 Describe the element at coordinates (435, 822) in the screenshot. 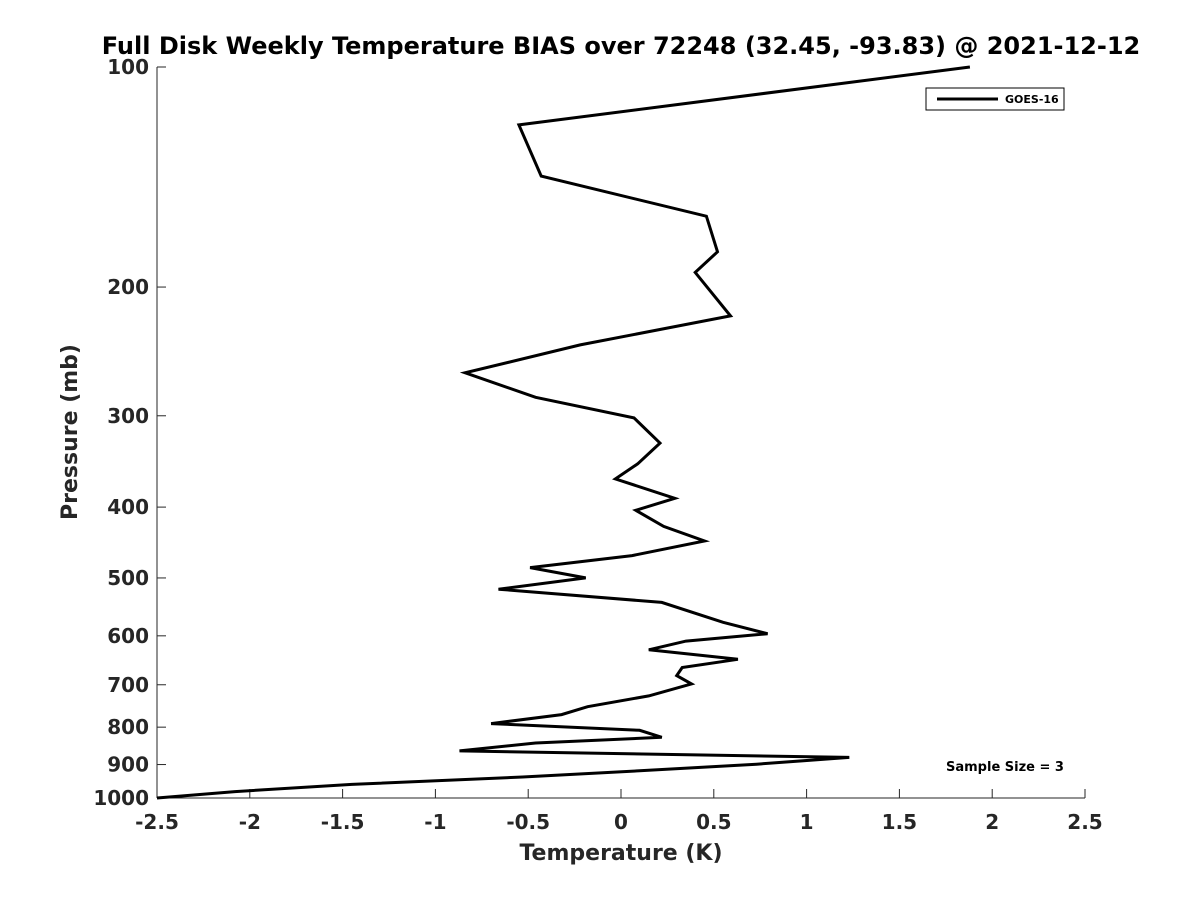

I see `x-tick-label: -1` at that location.